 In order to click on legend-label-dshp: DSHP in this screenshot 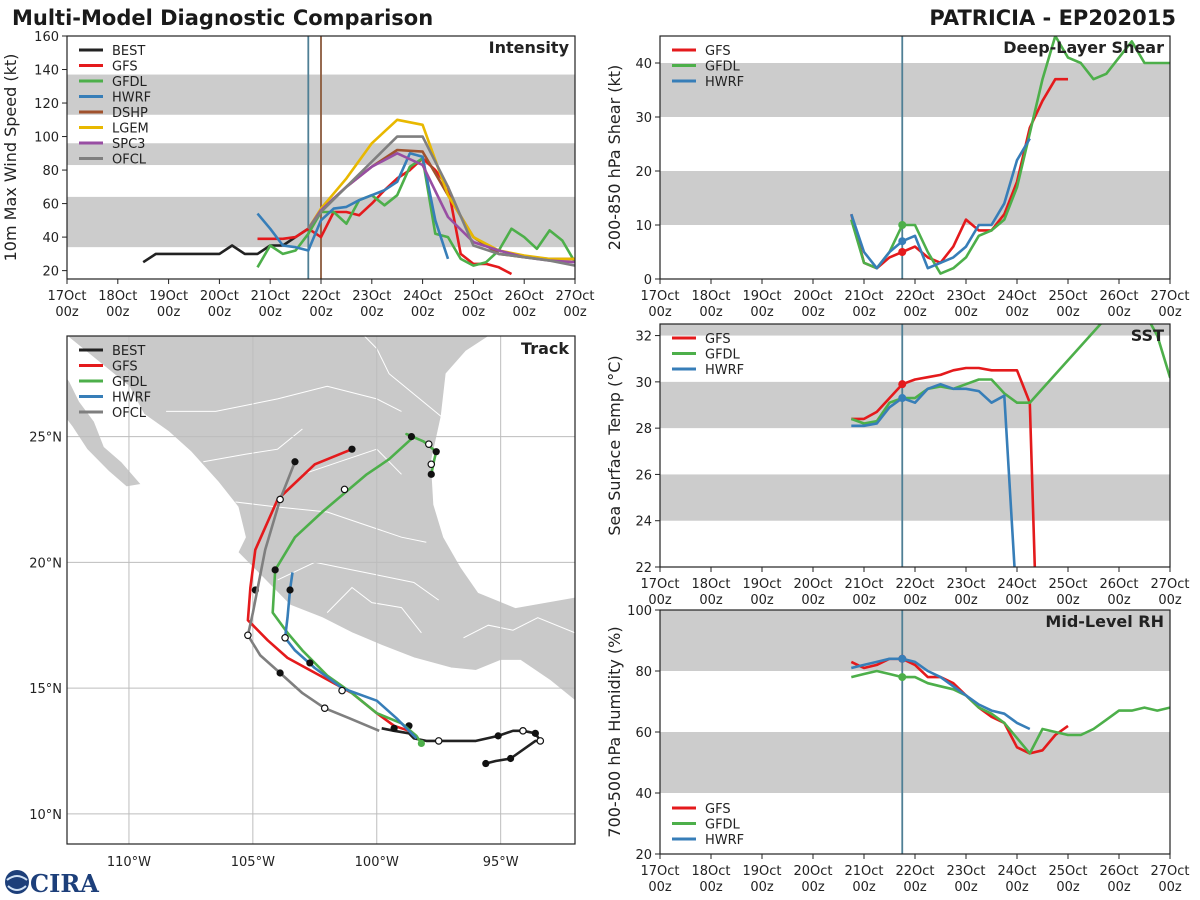, I will do `click(130, 113)`.